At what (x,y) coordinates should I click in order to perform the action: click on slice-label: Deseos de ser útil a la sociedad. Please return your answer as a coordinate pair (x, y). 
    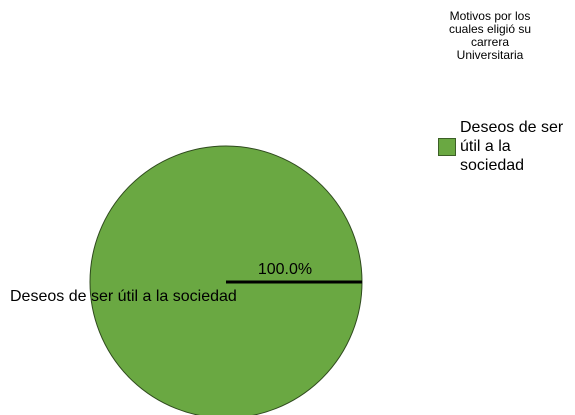
    Looking at the image, I should click on (123, 296).